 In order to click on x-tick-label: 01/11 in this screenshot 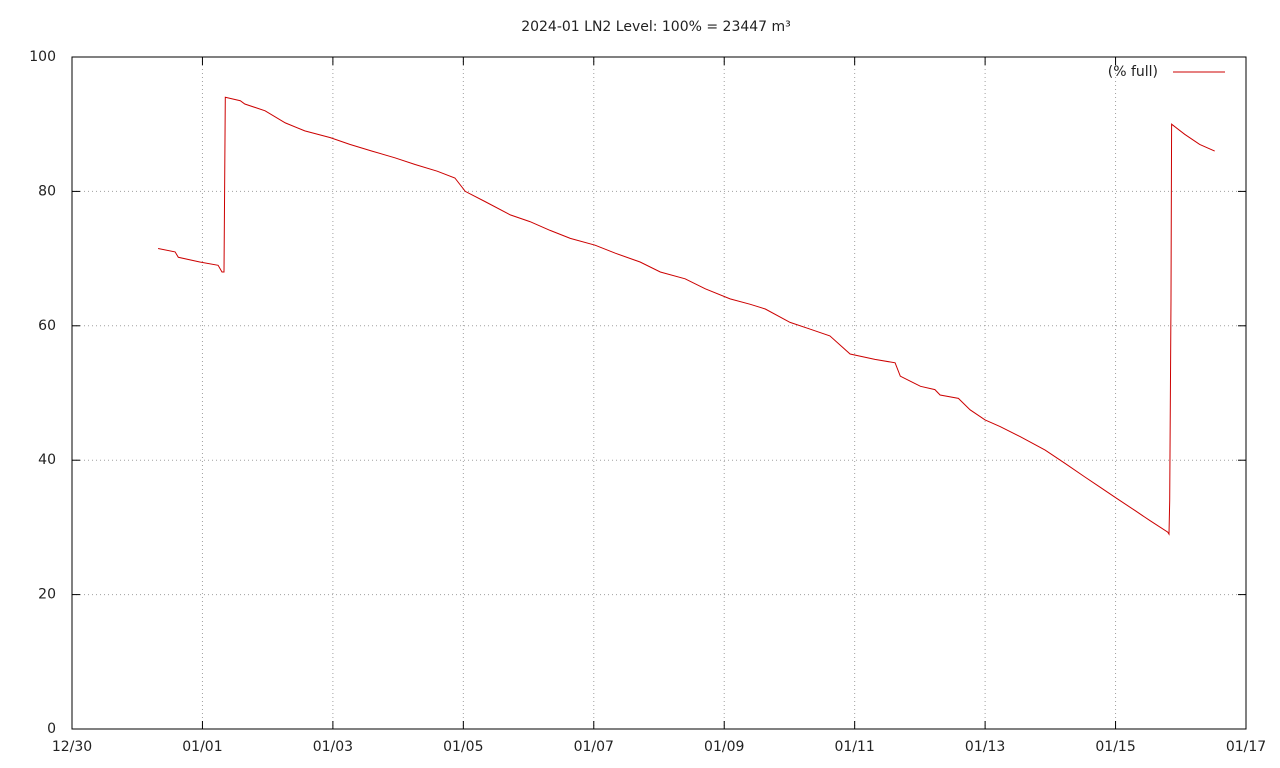, I will do `click(854, 747)`.